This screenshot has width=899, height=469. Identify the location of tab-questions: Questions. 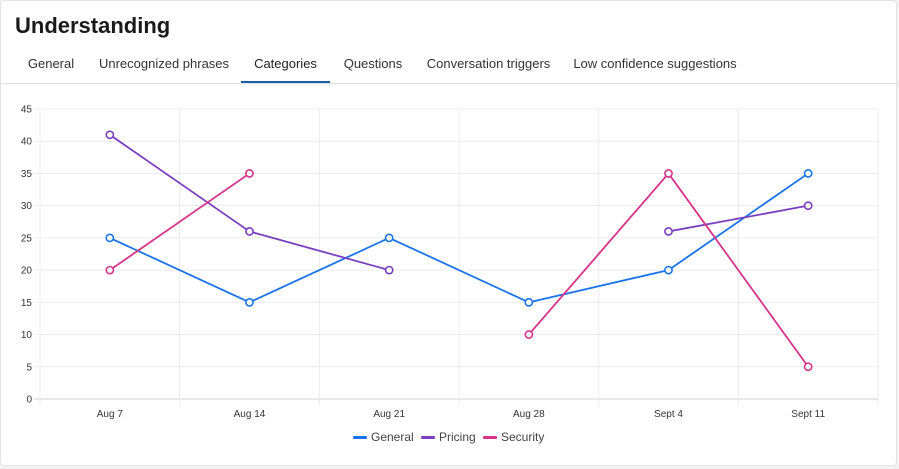
(373, 63).